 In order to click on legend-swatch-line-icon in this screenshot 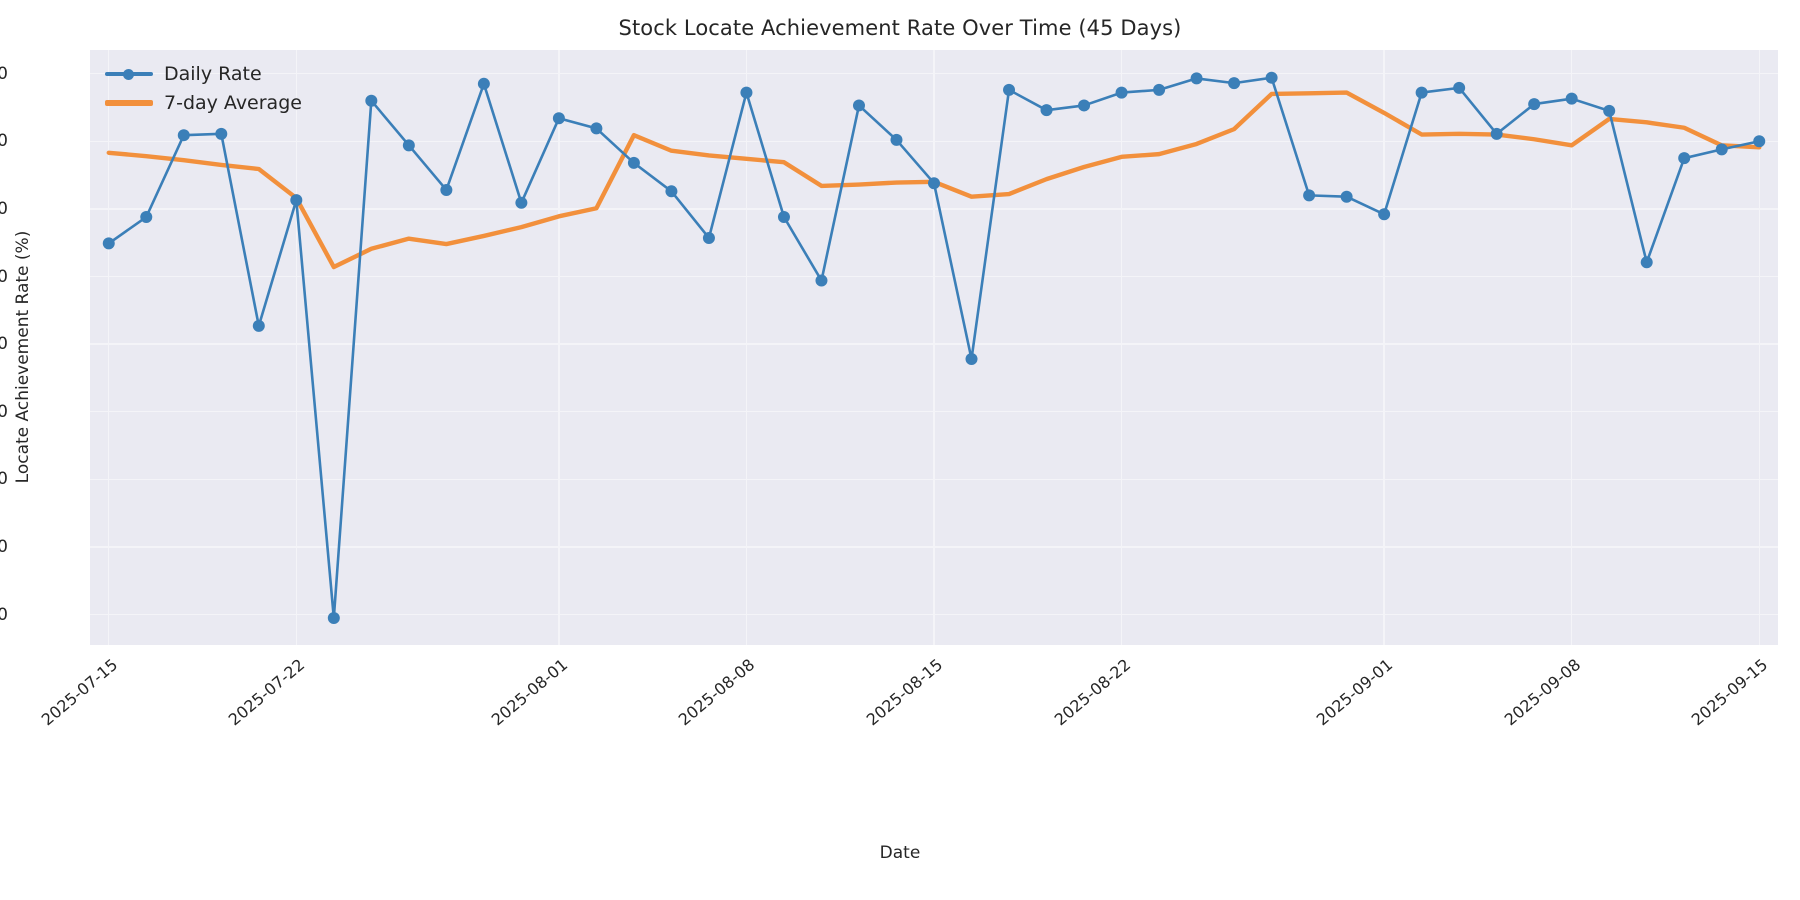, I will do `click(129, 103)`.